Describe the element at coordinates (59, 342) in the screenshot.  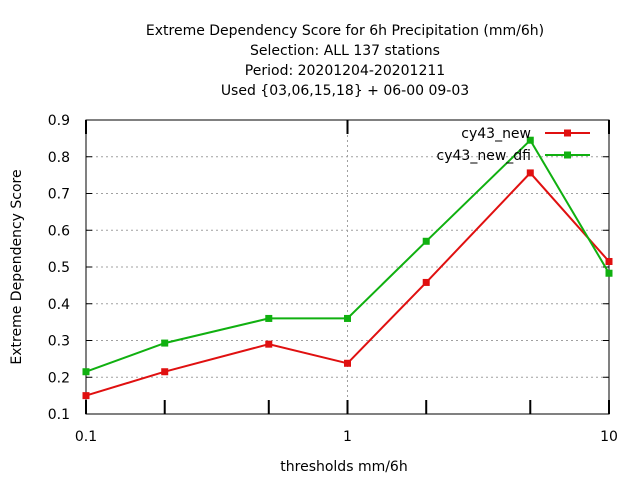
I see `y-tick-label: 0.3` at that location.